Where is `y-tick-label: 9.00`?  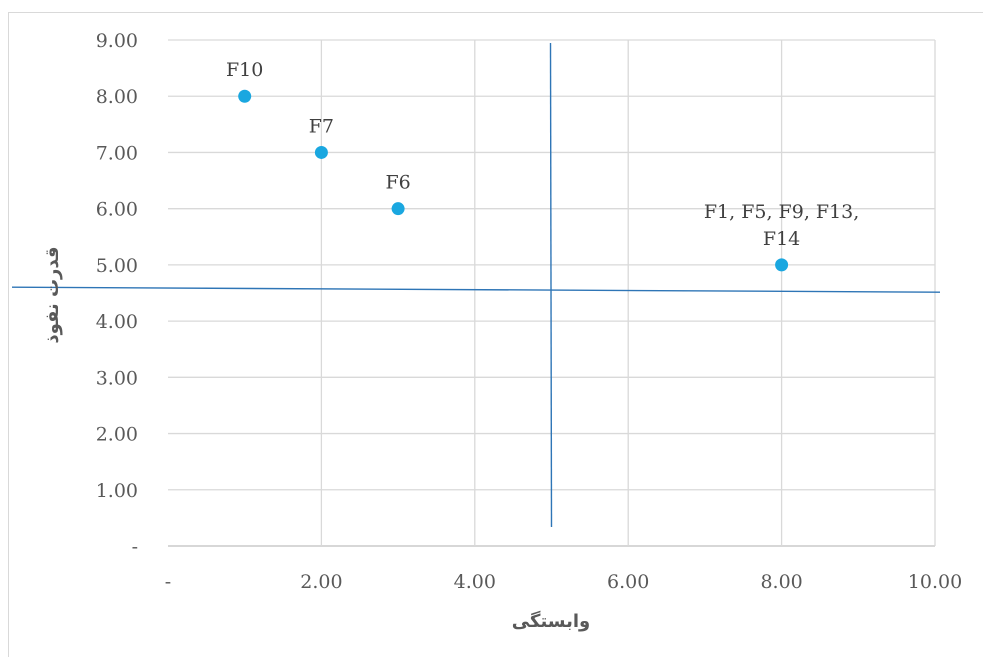
y-tick-label: 9.00 is located at coordinates (117, 41).